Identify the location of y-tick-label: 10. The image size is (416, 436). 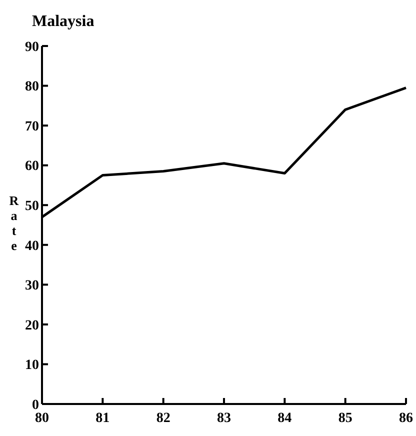
(32, 366).